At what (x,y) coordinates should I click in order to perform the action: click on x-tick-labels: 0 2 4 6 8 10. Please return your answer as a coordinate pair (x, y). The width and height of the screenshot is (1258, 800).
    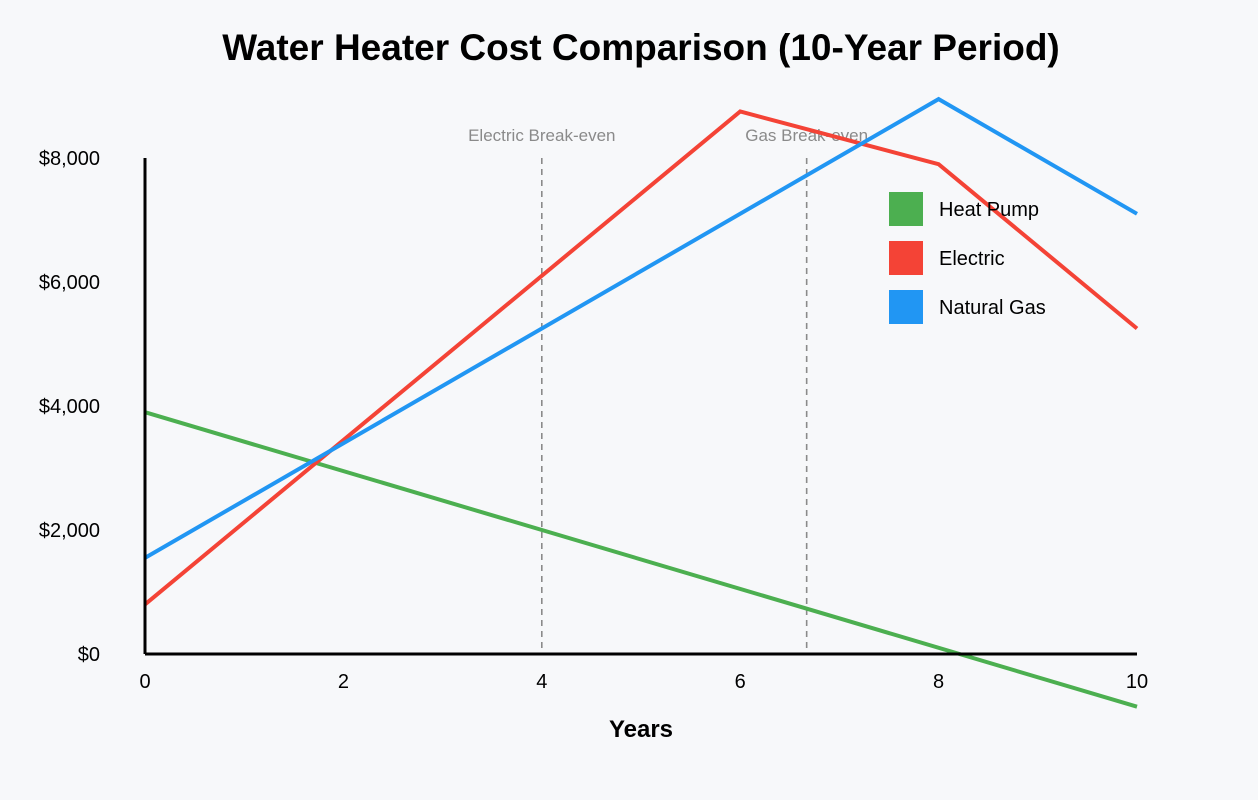
    Looking at the image, I should click on (643, 682).